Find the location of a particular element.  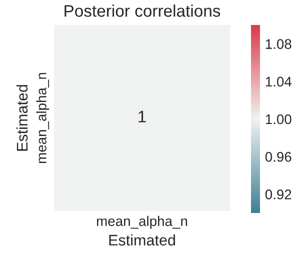

x-axis-title: Estimated is located at coordinates (142, 240).